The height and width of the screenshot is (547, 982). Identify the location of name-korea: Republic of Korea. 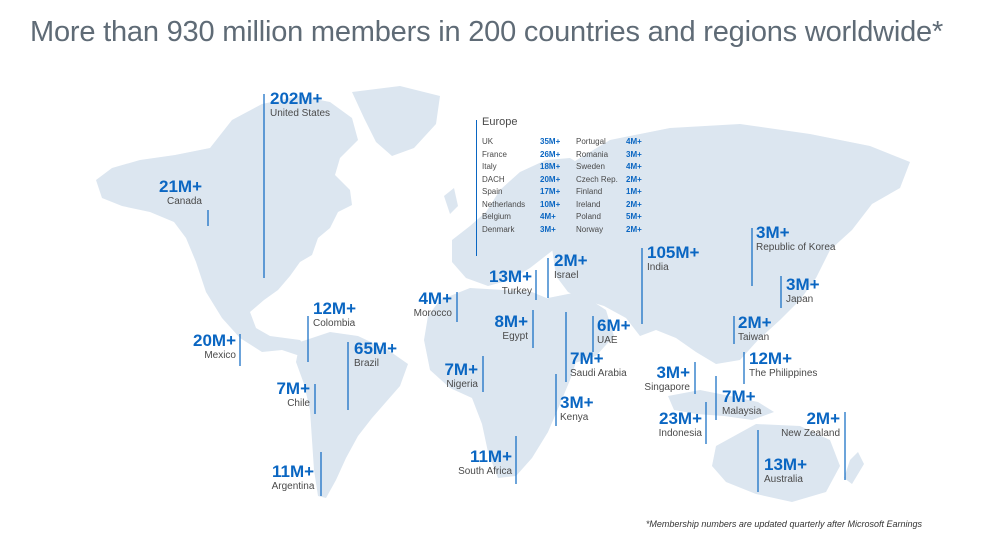
(796, 247).